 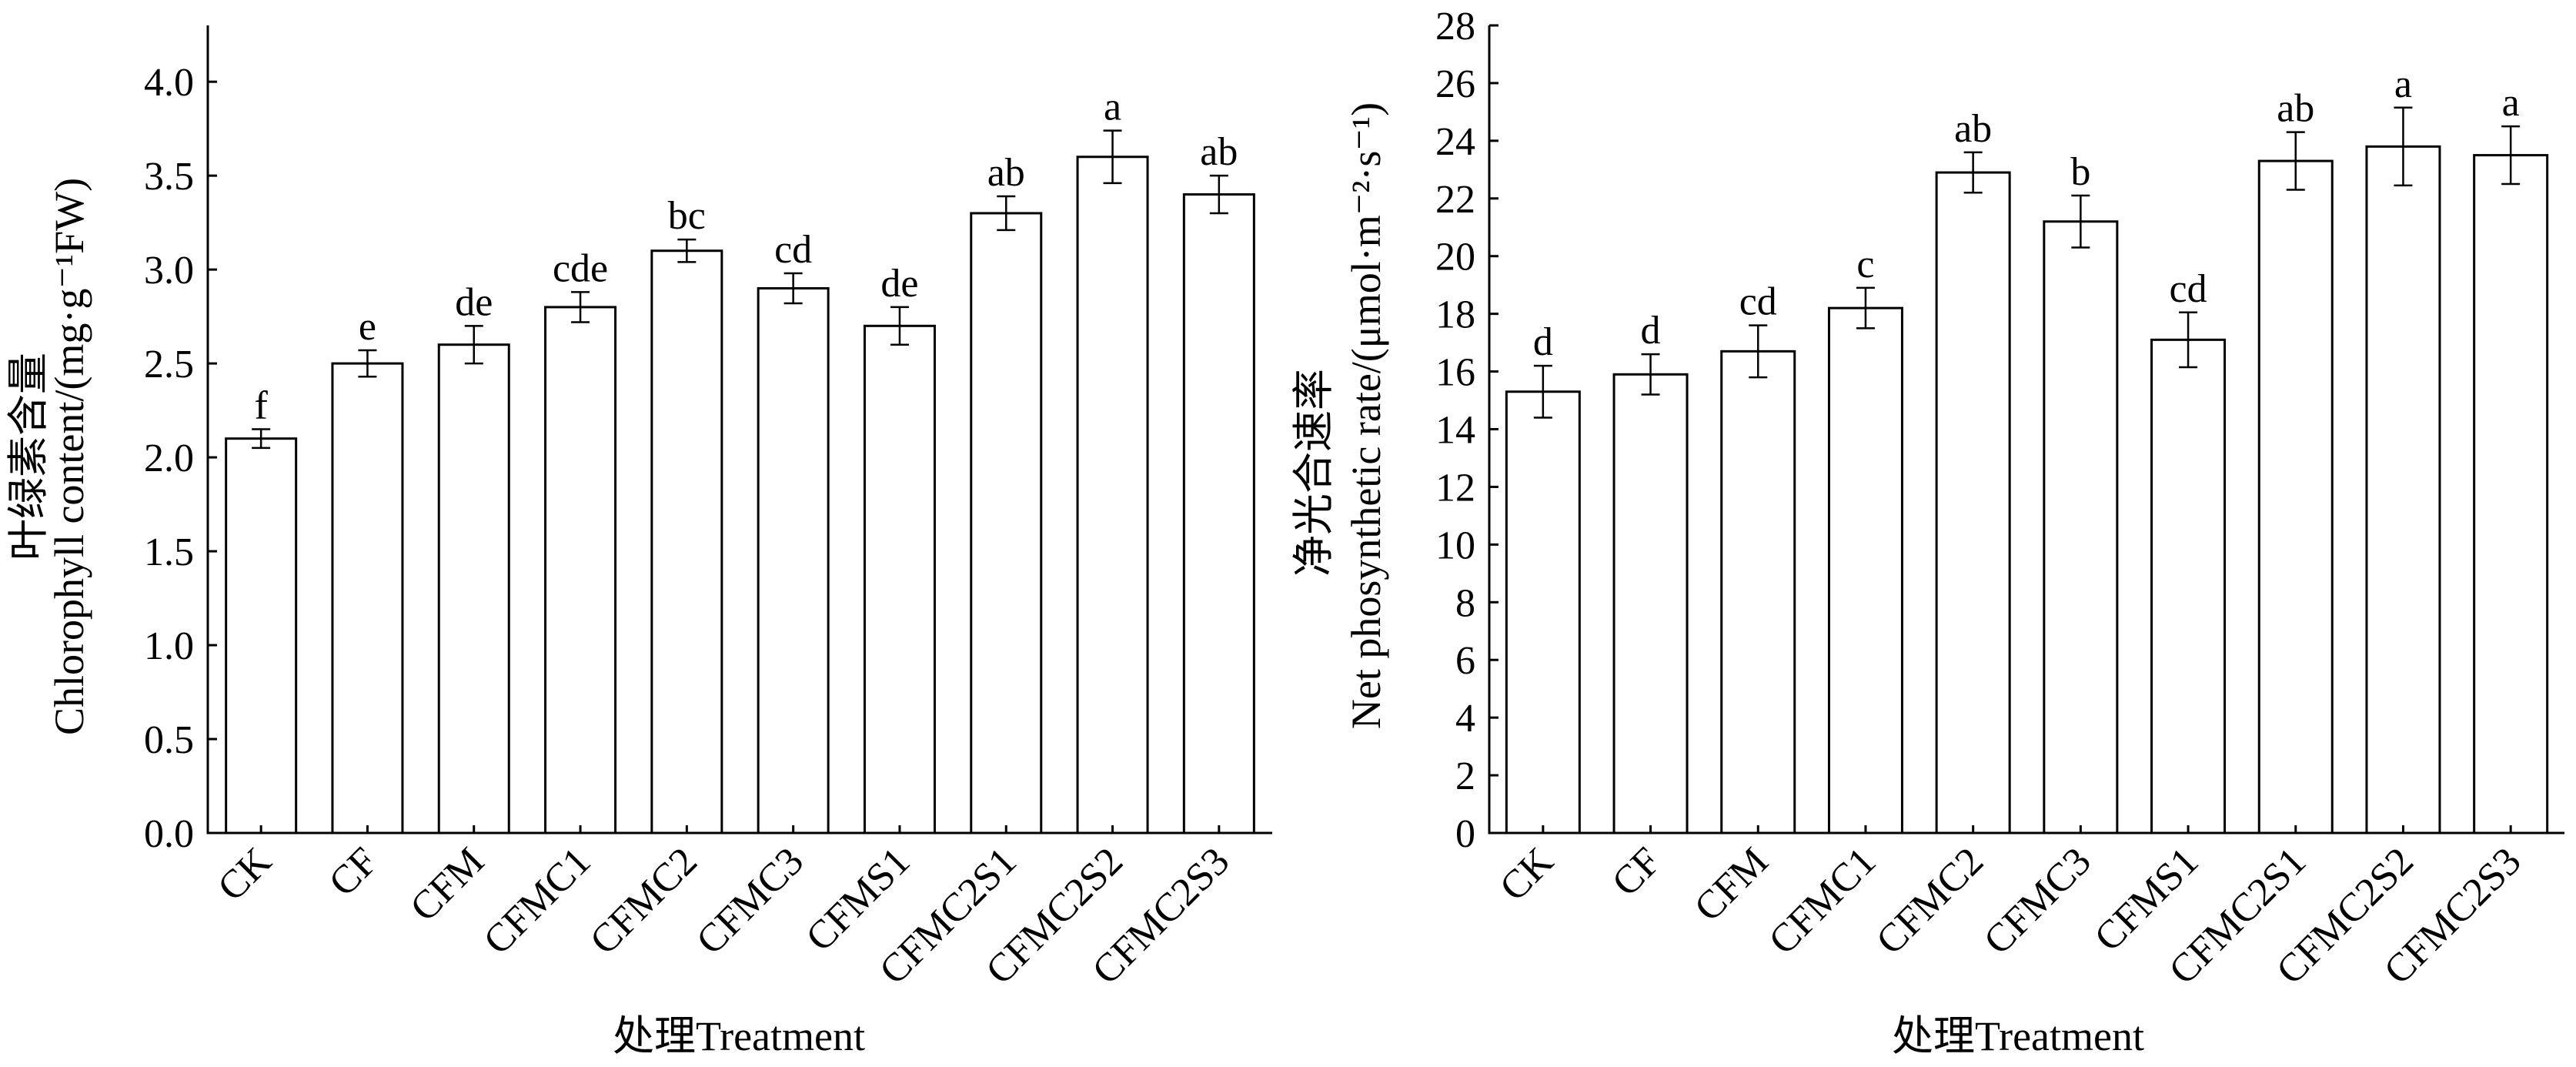 What do you see at coordinates (1314, 473) in the screenshot?
I see `y-axis-label-cn: 净光合速率` at bounding box center [1314, 473].